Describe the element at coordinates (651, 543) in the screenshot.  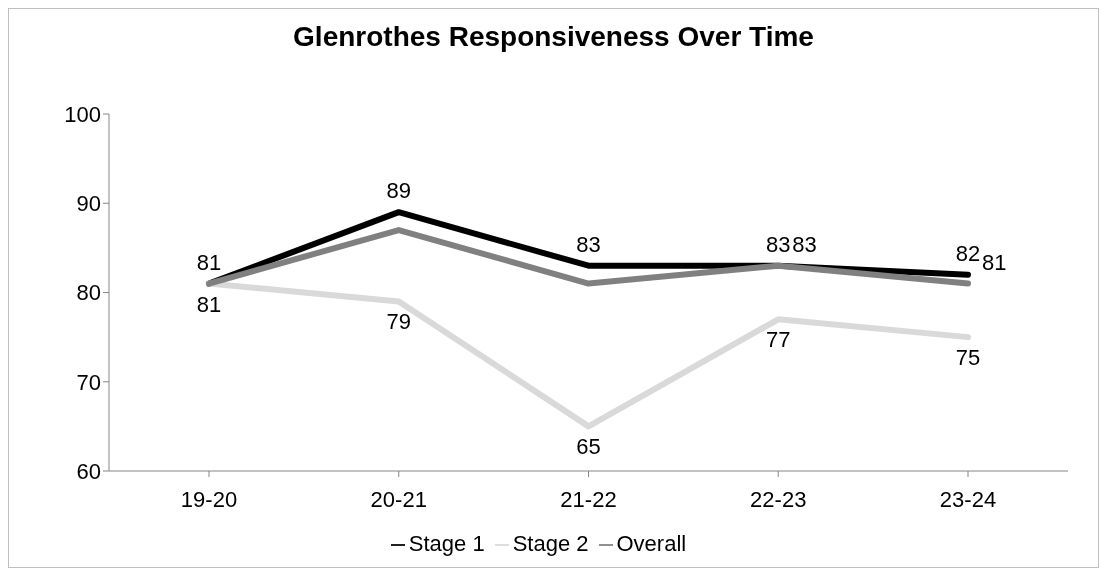
I see `legend-label: Overall` at that location.